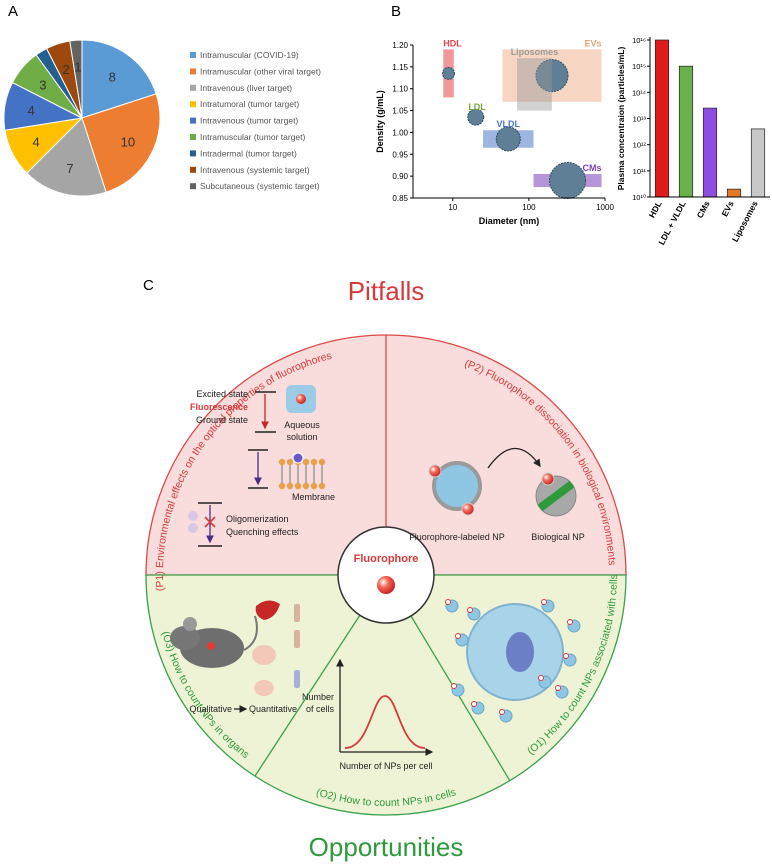 The height and width of the screenshot is (864, 772). I want to click on y-tick-label: 10¹³, so click(640, 119).